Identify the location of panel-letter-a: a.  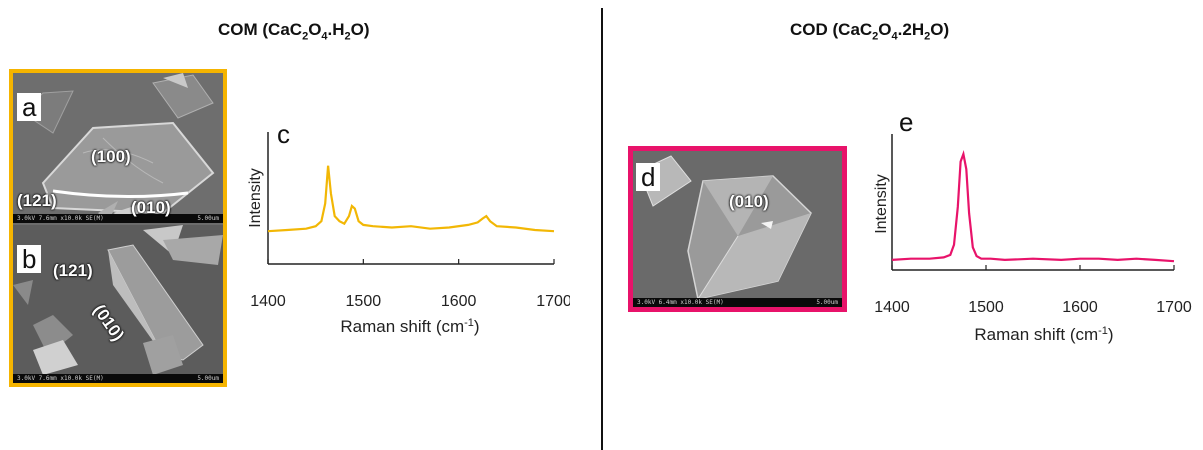
(29, 107).